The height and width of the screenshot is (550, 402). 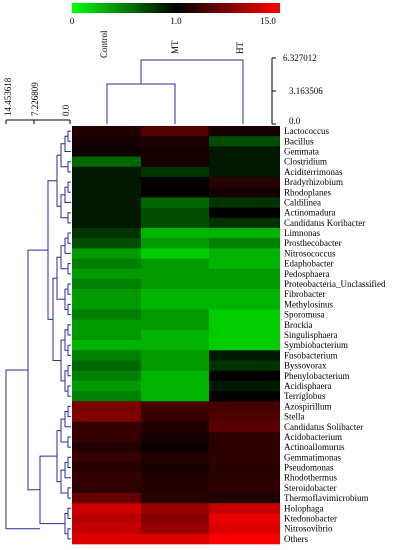 What do you see at coordinates (175, 47) in the screenshot?
I see `column-label-mt: MT` at bounding box center [175, 47].